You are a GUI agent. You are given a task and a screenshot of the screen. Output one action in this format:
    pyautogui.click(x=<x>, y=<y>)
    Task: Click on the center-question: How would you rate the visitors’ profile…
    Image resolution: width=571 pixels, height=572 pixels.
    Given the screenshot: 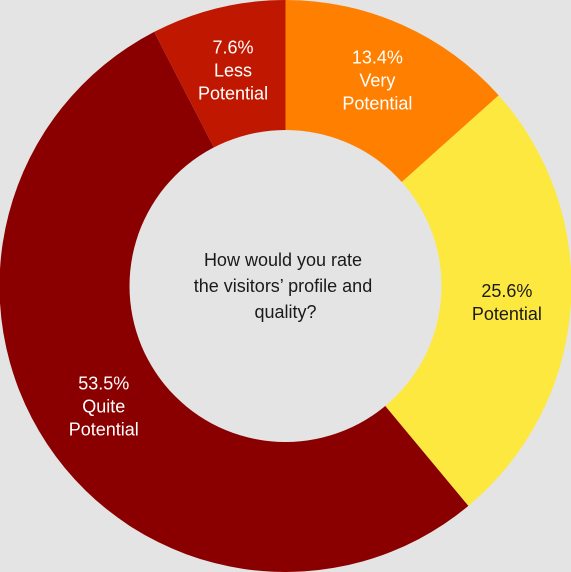 What is the action you would take?
    pyautogui.click(x=285, y=286)
    